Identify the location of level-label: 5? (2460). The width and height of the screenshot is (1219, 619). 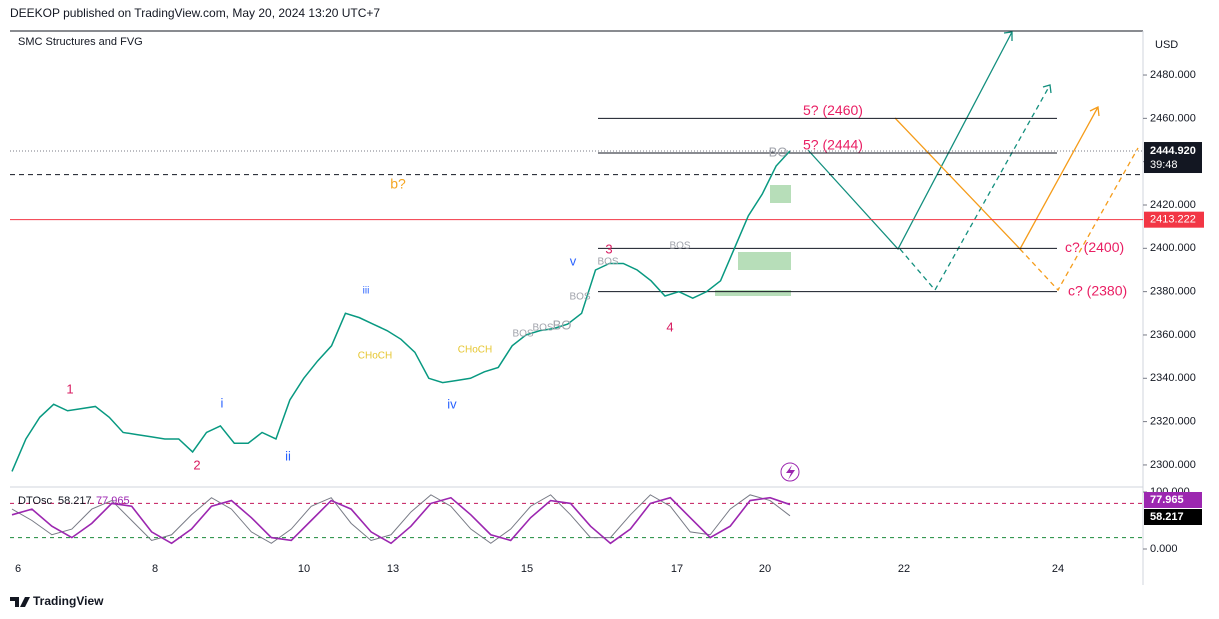
(833, 110).